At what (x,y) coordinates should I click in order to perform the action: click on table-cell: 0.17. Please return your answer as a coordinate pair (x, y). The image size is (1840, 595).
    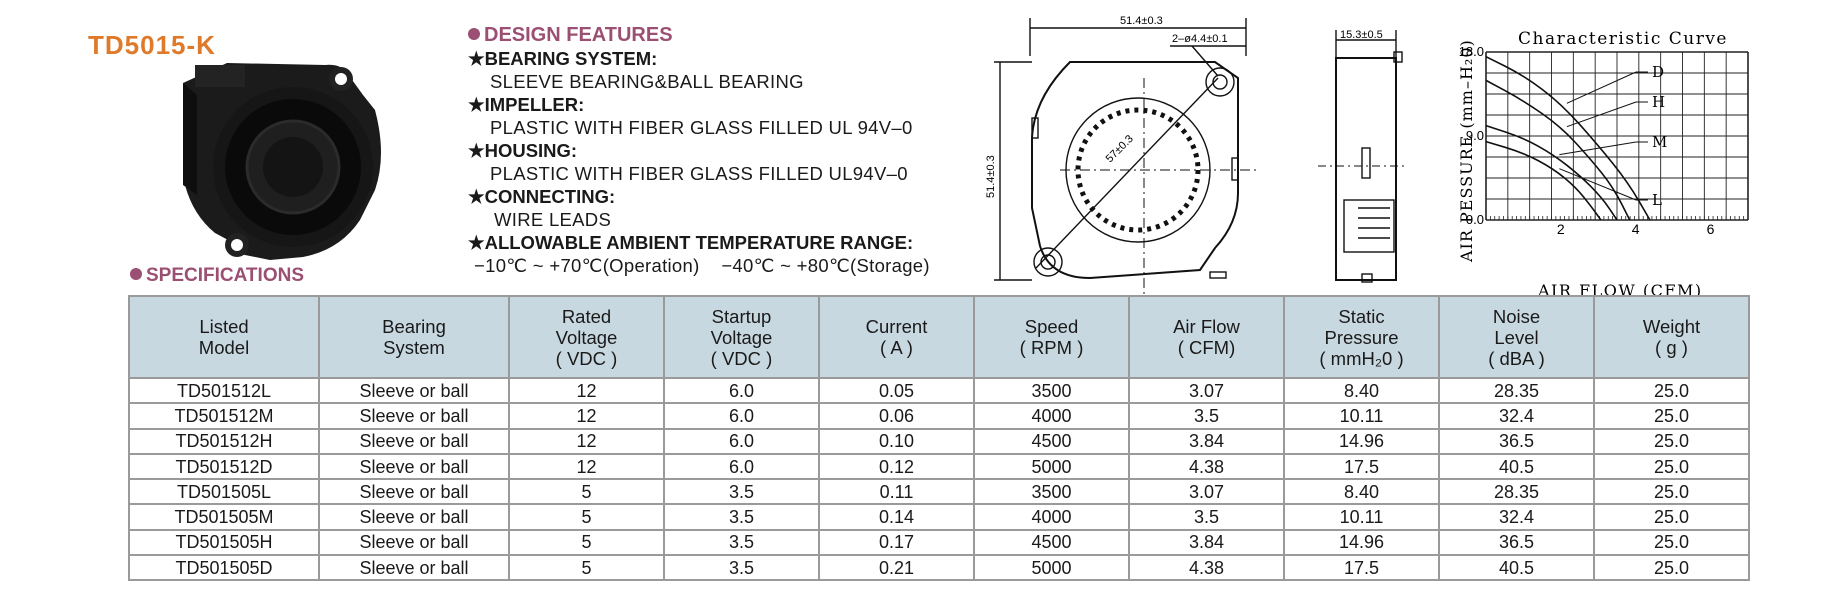
    Looking at the image, I should click on (896, 542).